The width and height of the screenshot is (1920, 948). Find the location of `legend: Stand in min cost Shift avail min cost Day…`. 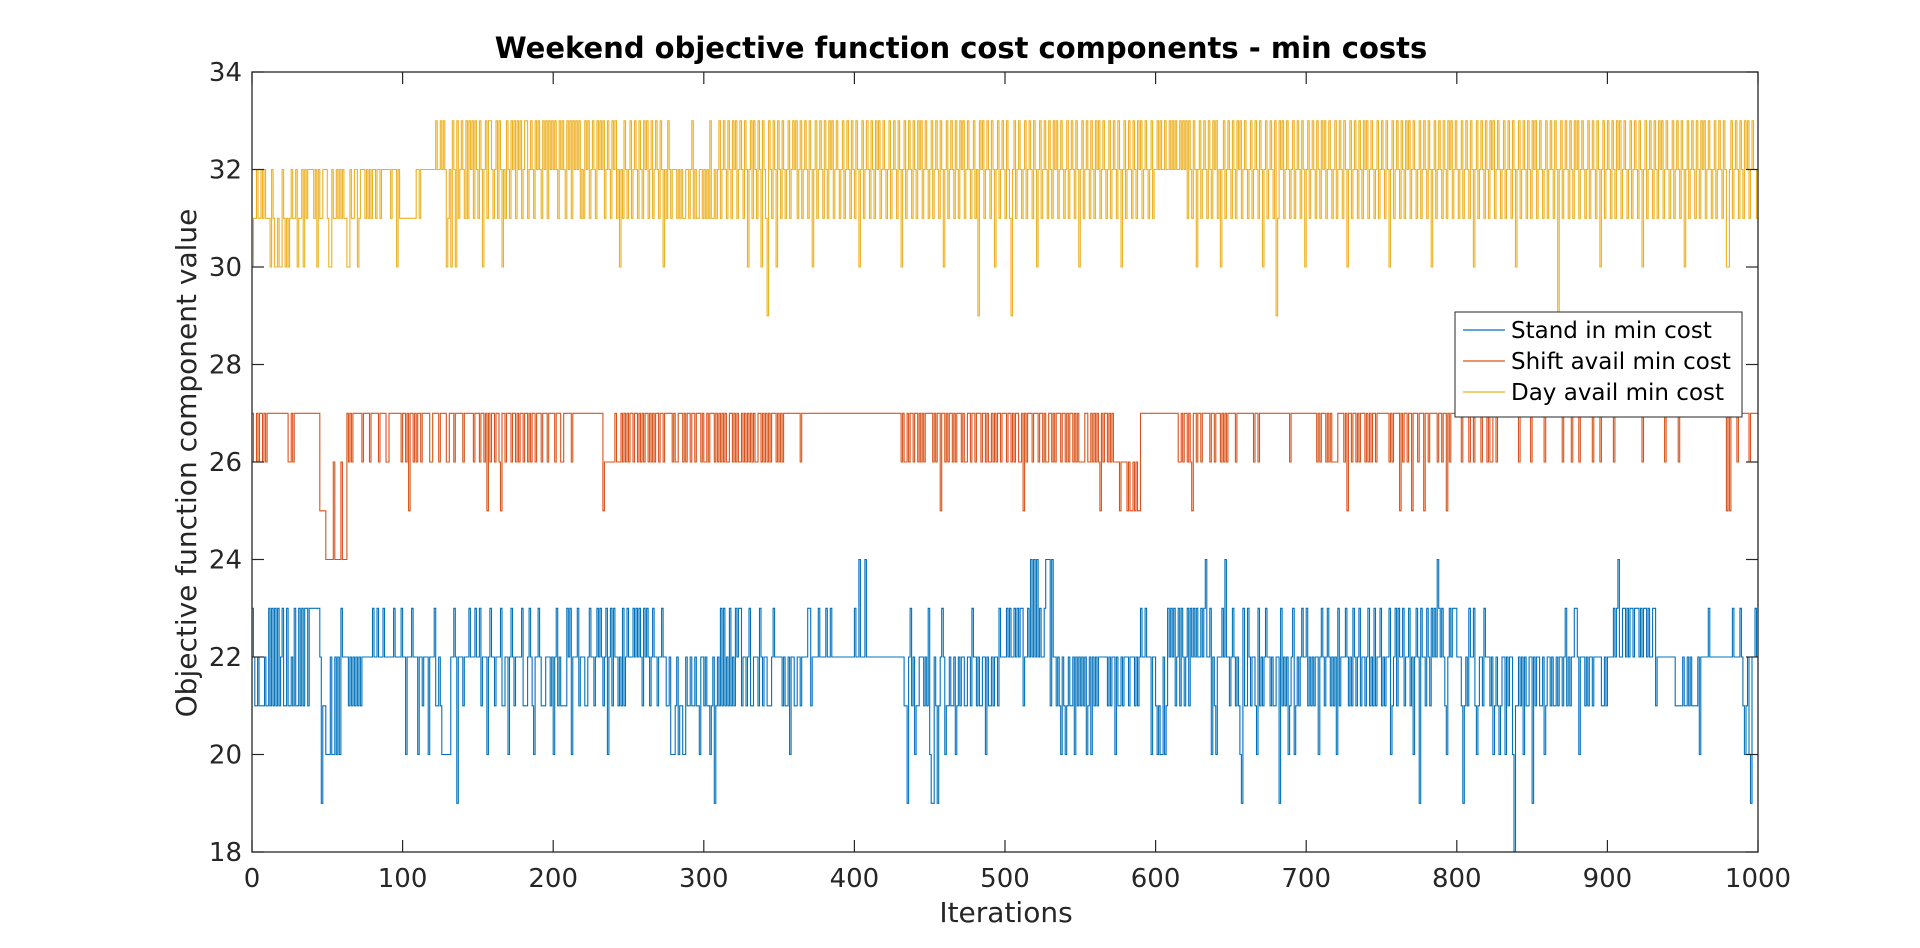

legend: Stand in min cost Shift avail min cost Day… is located at coordinates (1598, 364).